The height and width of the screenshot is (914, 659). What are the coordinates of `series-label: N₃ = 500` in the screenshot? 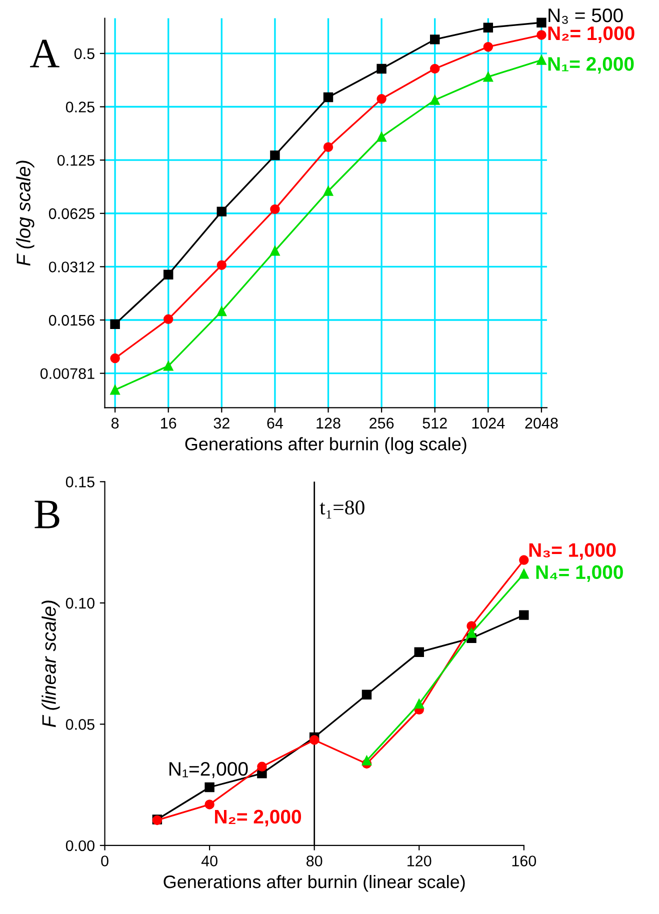 It's located at (585, 16).